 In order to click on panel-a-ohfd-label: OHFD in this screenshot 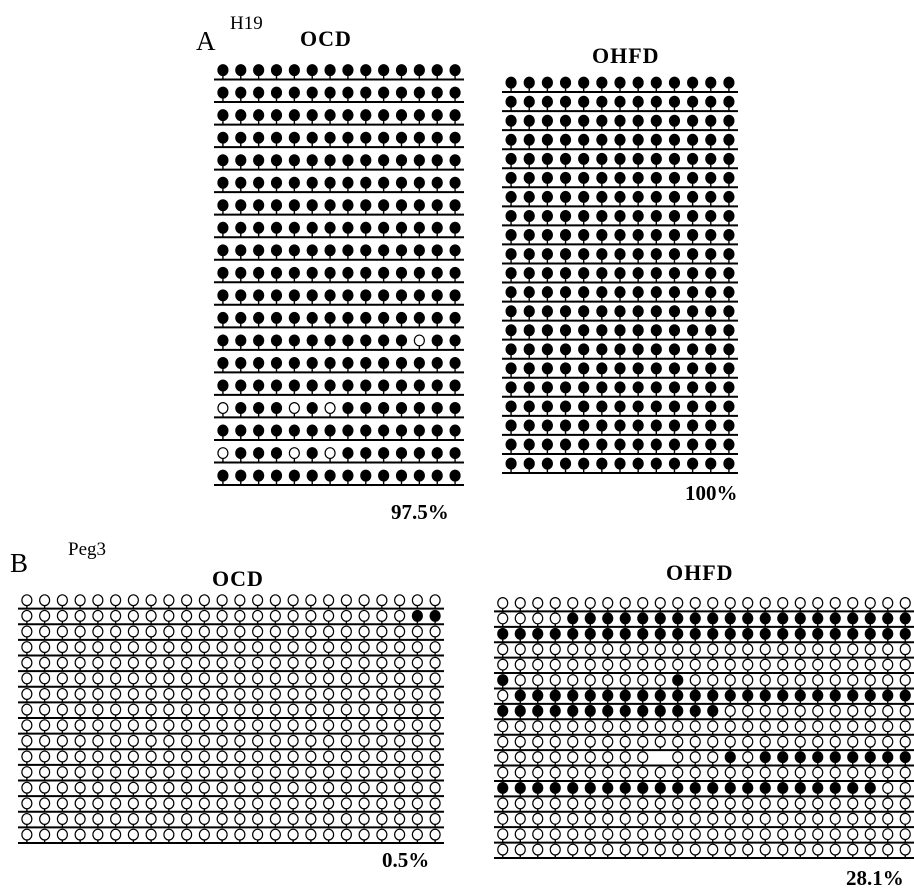, I will do `click(626, 55)`.